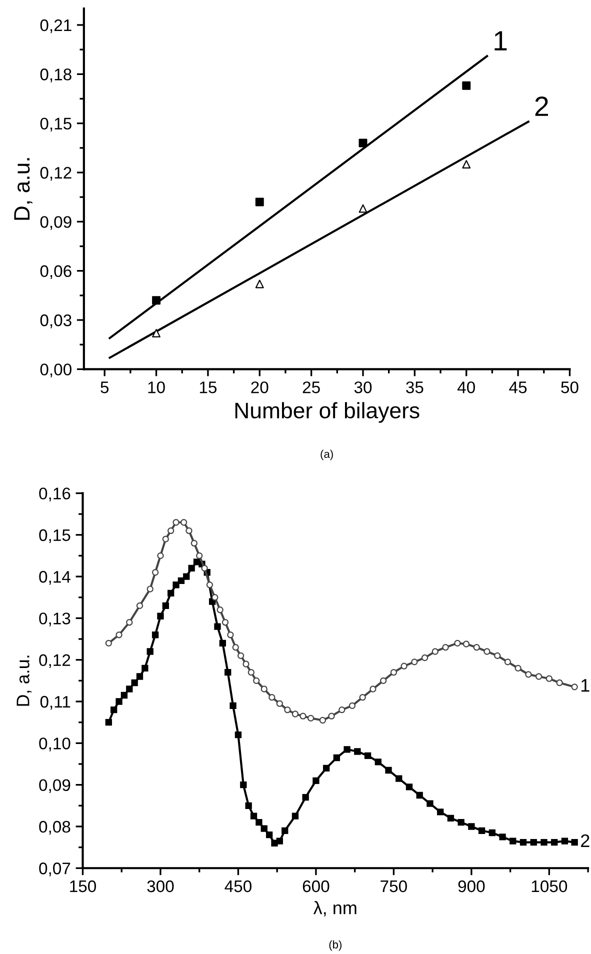  What do you see at coordinates (104, 388) in the screenshot?
I see `x-tick-label: 5` at bounding box center [104, 388].